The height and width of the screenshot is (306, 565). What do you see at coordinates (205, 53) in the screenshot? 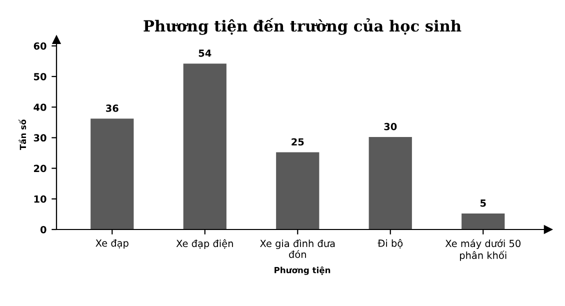
I see `data-label: 54` at bounding box center [205, 53].